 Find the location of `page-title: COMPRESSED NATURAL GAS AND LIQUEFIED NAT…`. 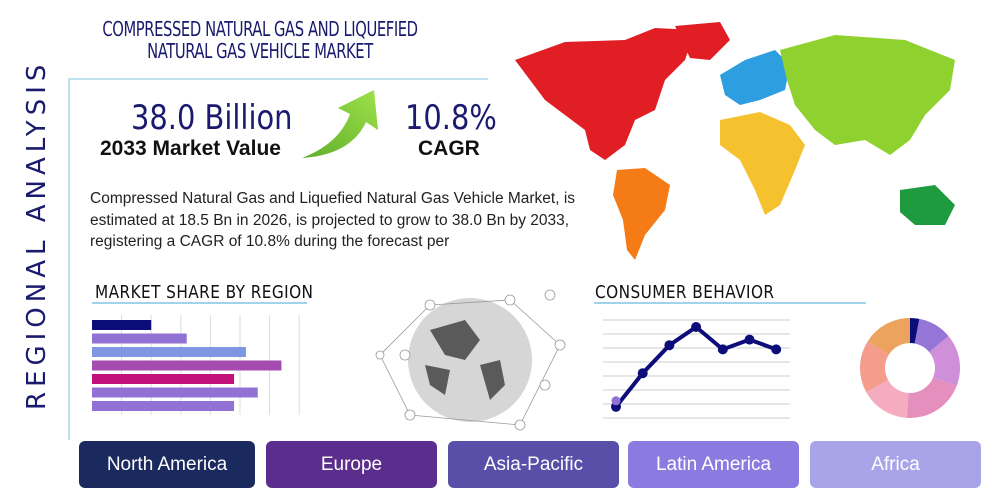

page-title: COMPRESSED NATURAL GAS AND LIQUEFIED NAT… is located at coordinates (260, 40).